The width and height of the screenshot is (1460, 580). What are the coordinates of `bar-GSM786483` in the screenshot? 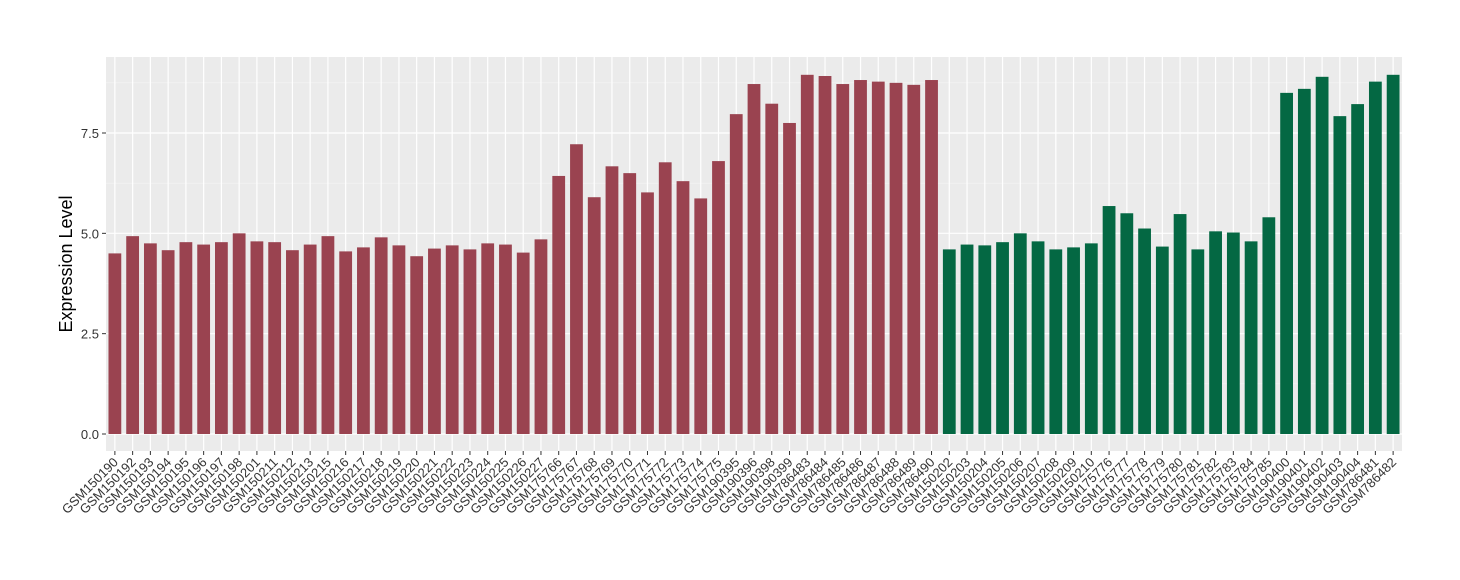 It's located at (807, 254).